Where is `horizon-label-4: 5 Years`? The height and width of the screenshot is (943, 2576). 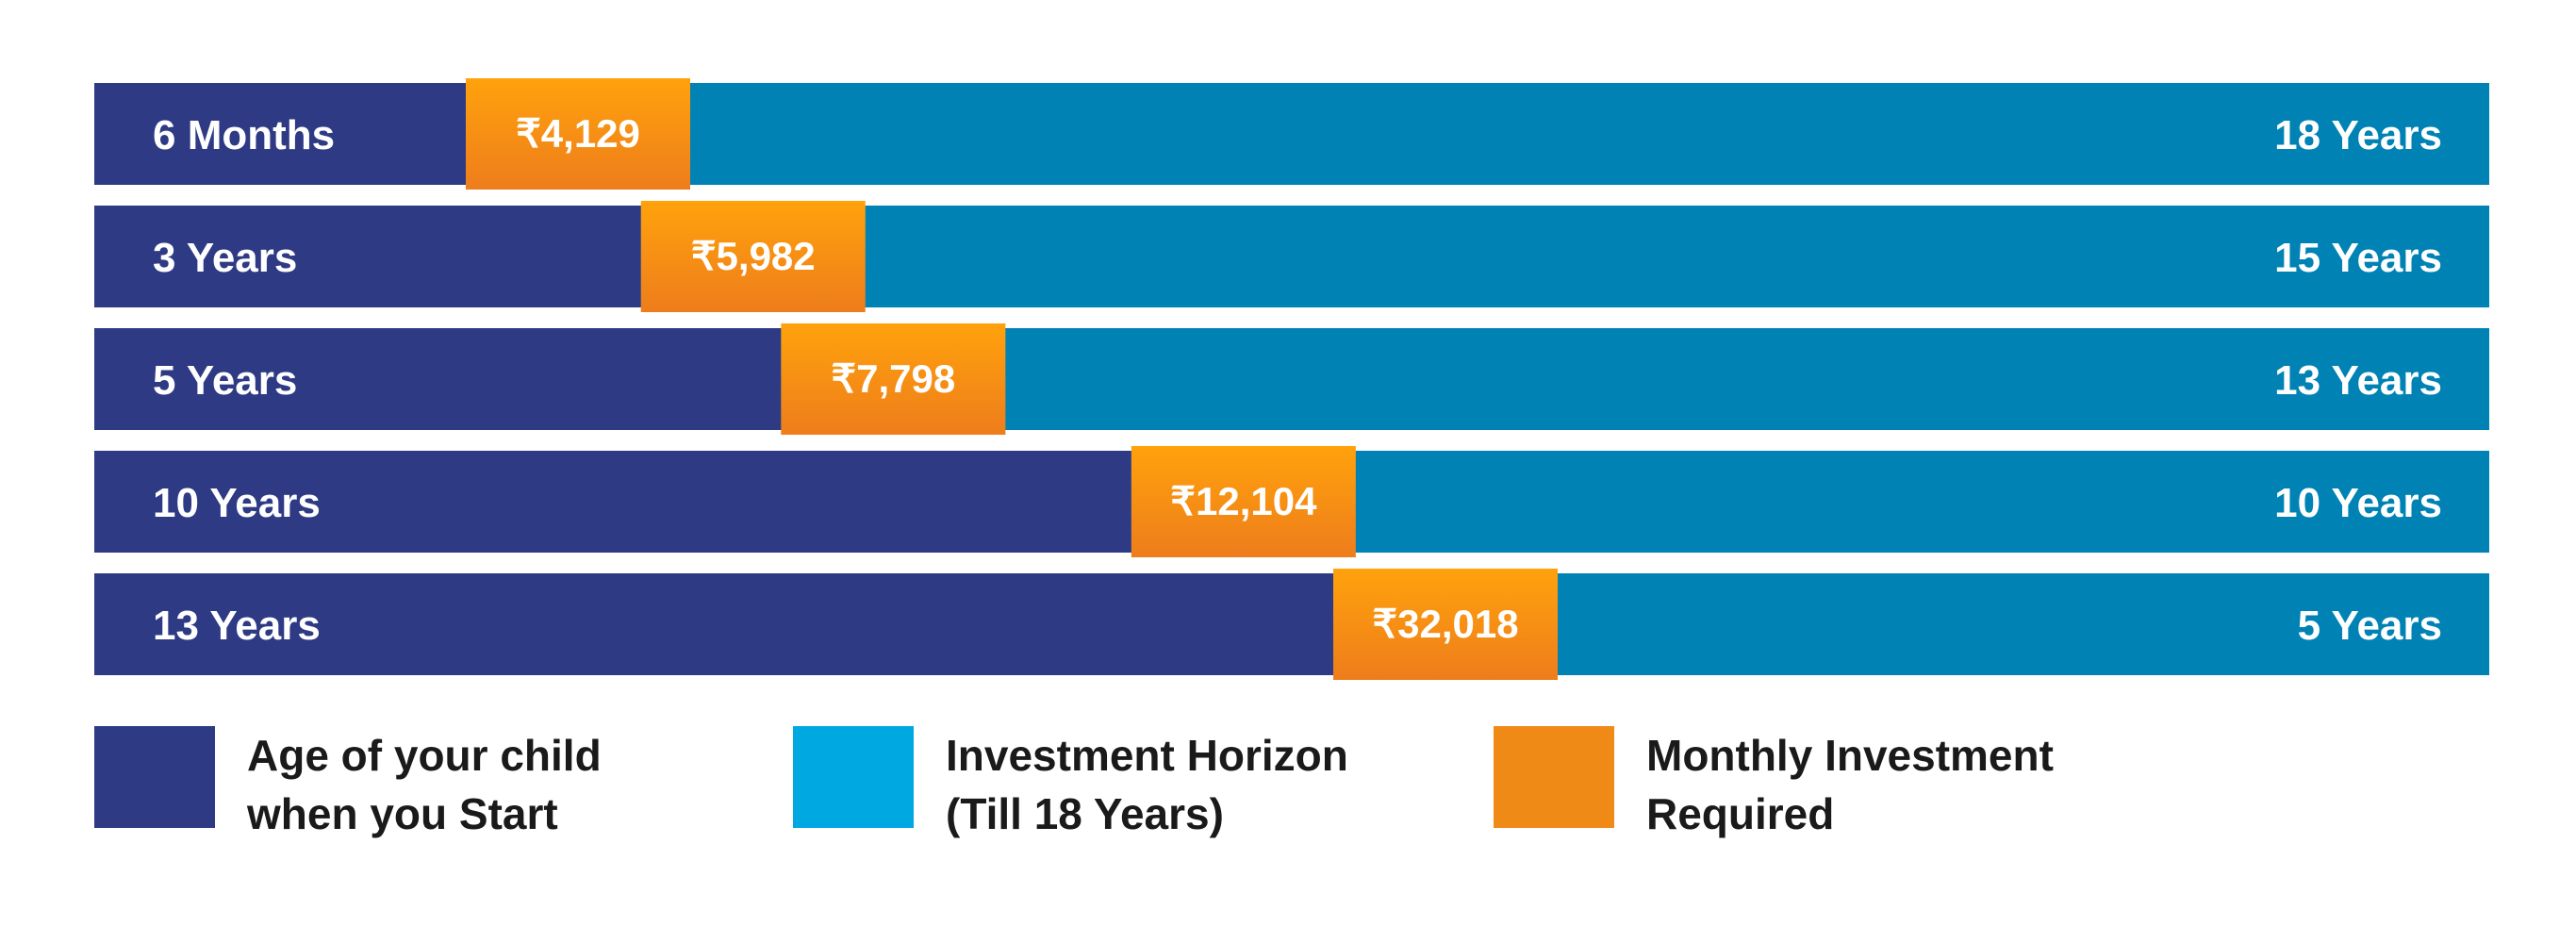
horizon-label-4: 5 Years is located at coordinates (2370, 626).